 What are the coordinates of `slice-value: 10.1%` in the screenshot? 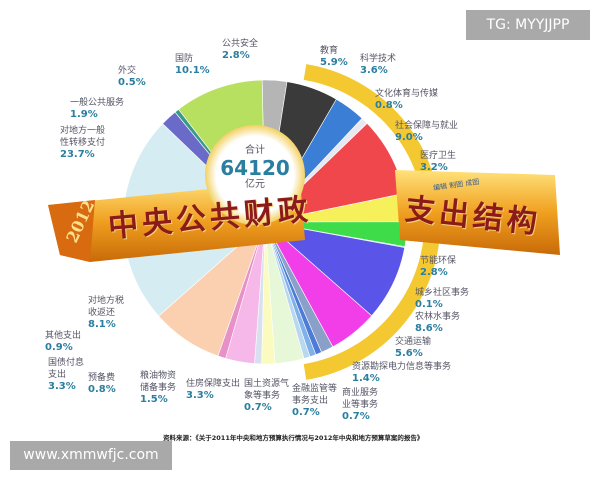 It's located at (192, 70).